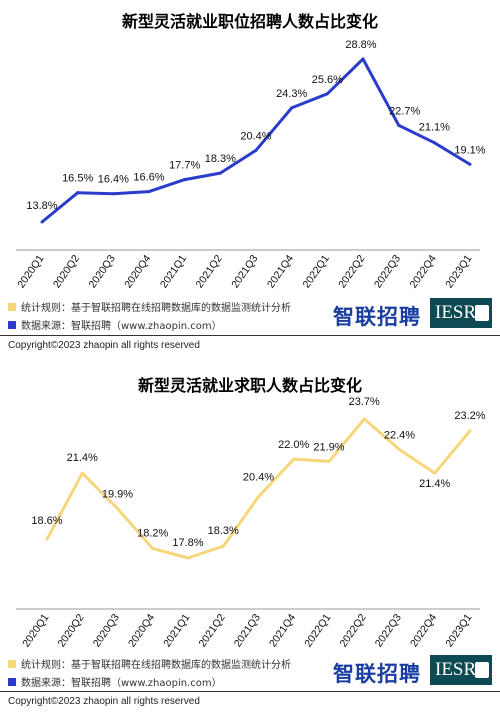  Describe the element at coordinates (482, 670) in the screenshot. I see `iesr-mark-icon` at that location.